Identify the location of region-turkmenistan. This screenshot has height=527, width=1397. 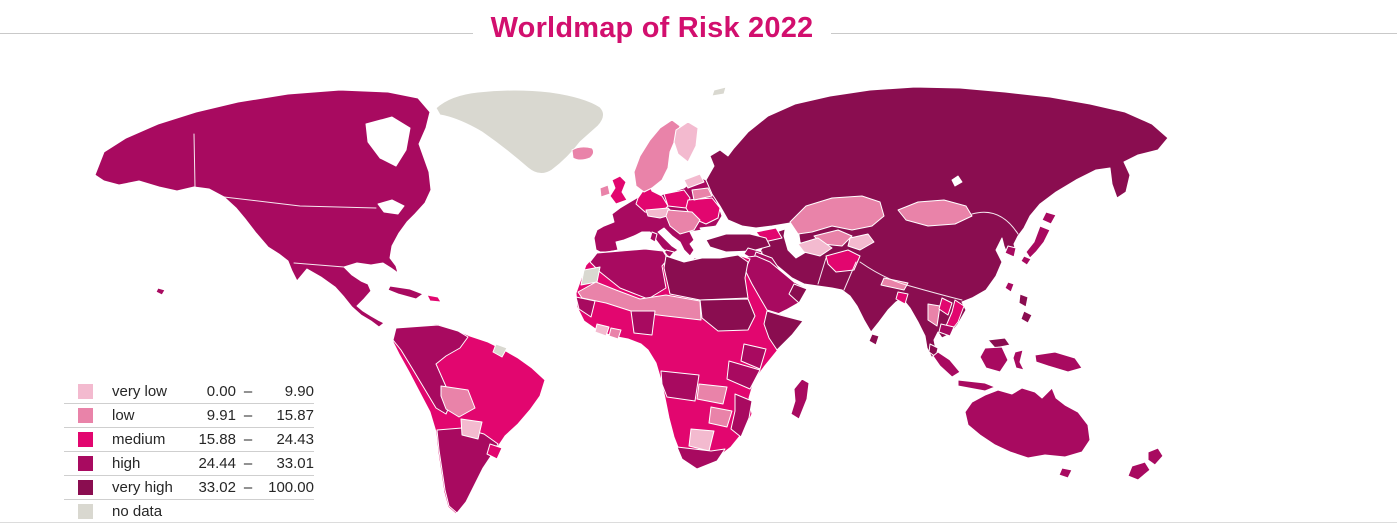
(815, 247).